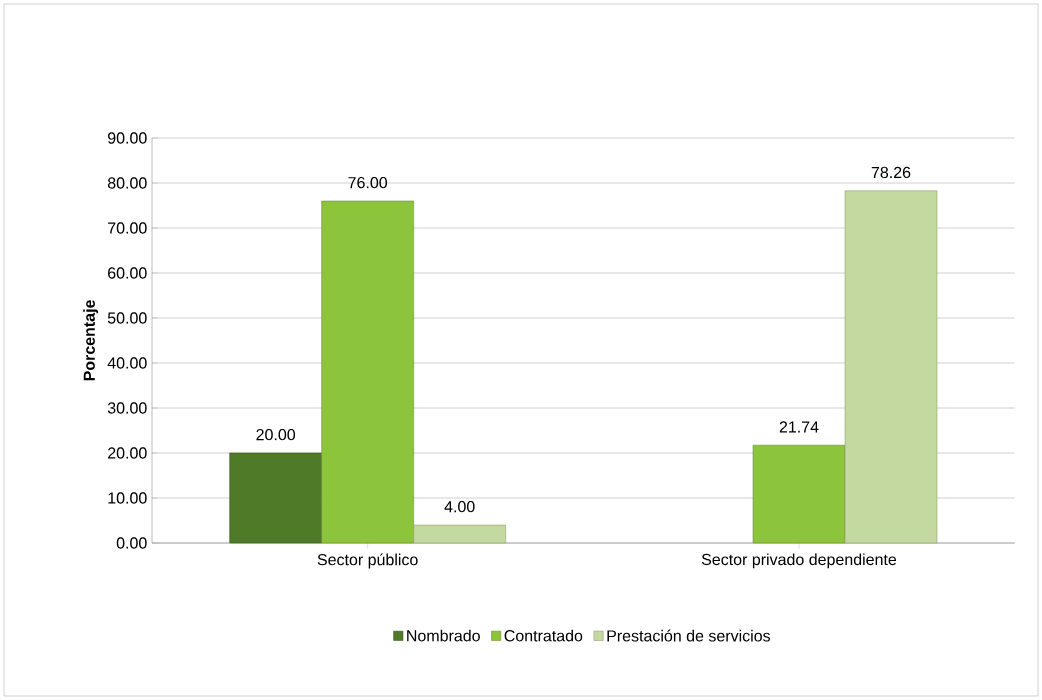  What do you see at coordinates (91, 340) in the screenshot?
I see `y-axis-title: Porcentaje` at bounding box center [91, 340].